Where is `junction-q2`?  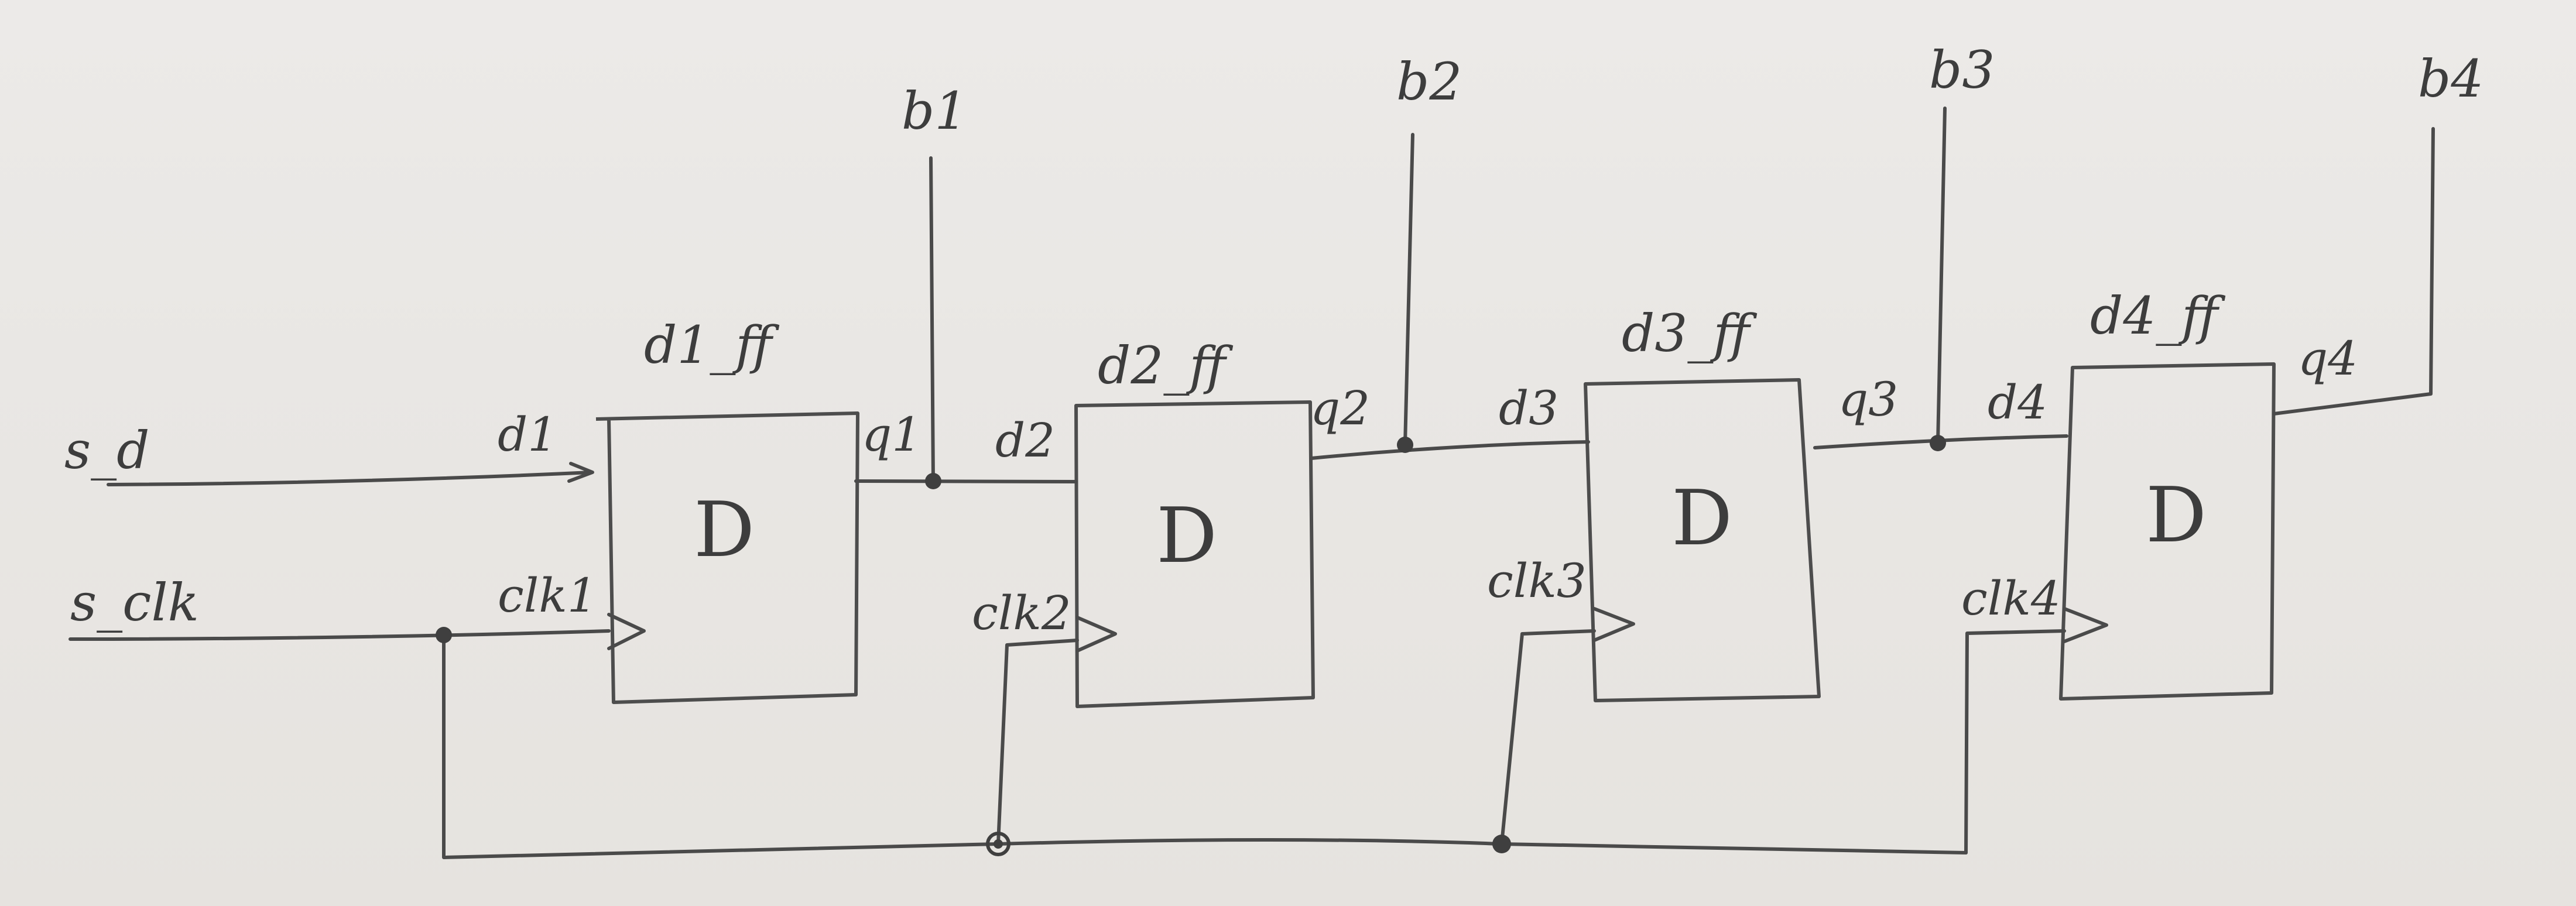
junction-q2 is located at coordinates (1405, 445).